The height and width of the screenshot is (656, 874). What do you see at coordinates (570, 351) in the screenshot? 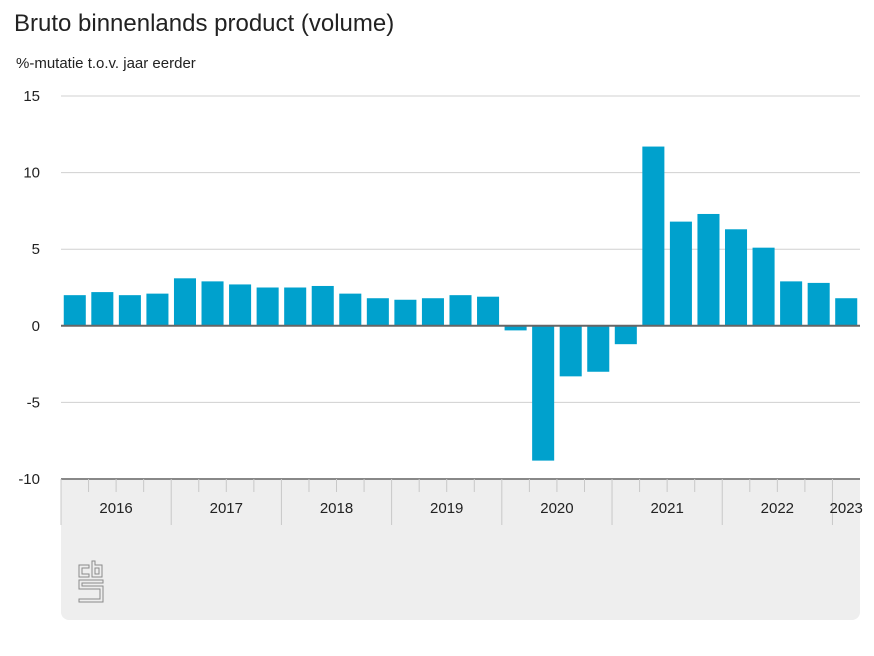
I see `bar-2020-Q3` at bounding box center [570, 351].